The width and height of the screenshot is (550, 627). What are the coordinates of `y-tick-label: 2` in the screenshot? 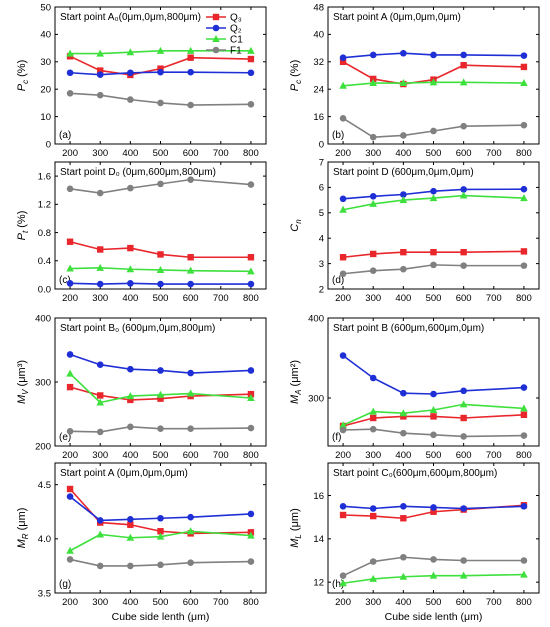 It's located at (321, 289).